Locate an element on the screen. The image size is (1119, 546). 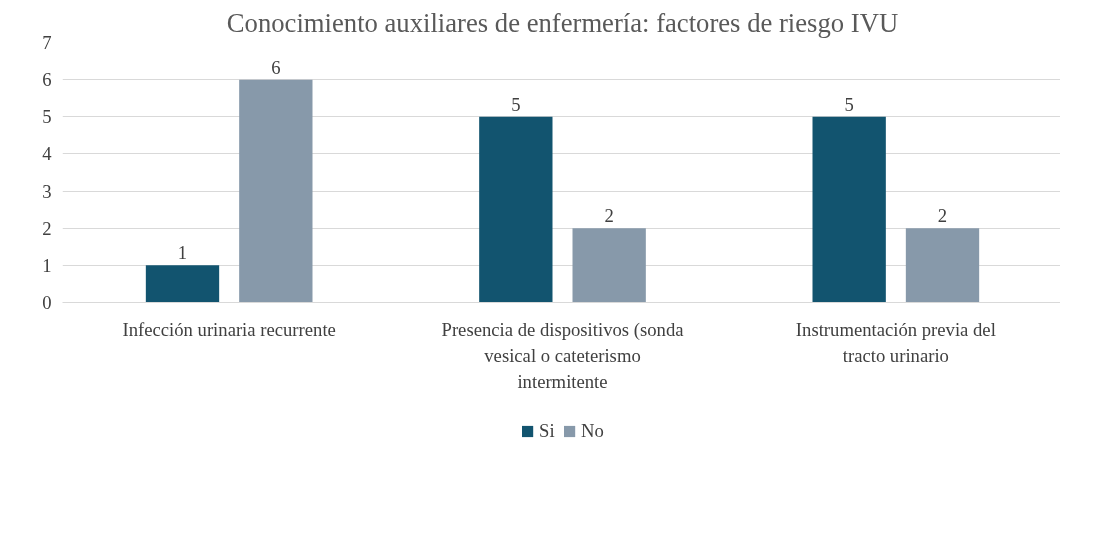
x-tick-label: Presencia de dispositivos (sonda vesical o cateterismo intermitente is located at coordinates (563, 356).